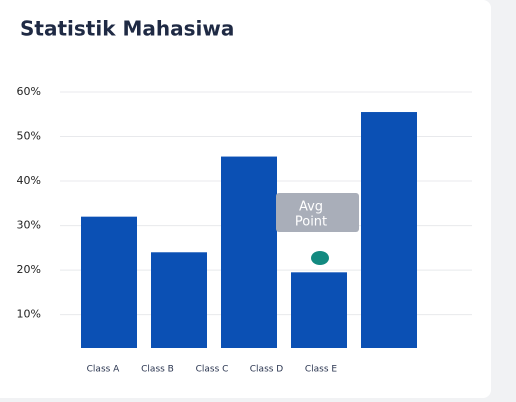 This screenshot has height=402, width=516. I want to click on y-tick-label: 60%, so click(29, 91).